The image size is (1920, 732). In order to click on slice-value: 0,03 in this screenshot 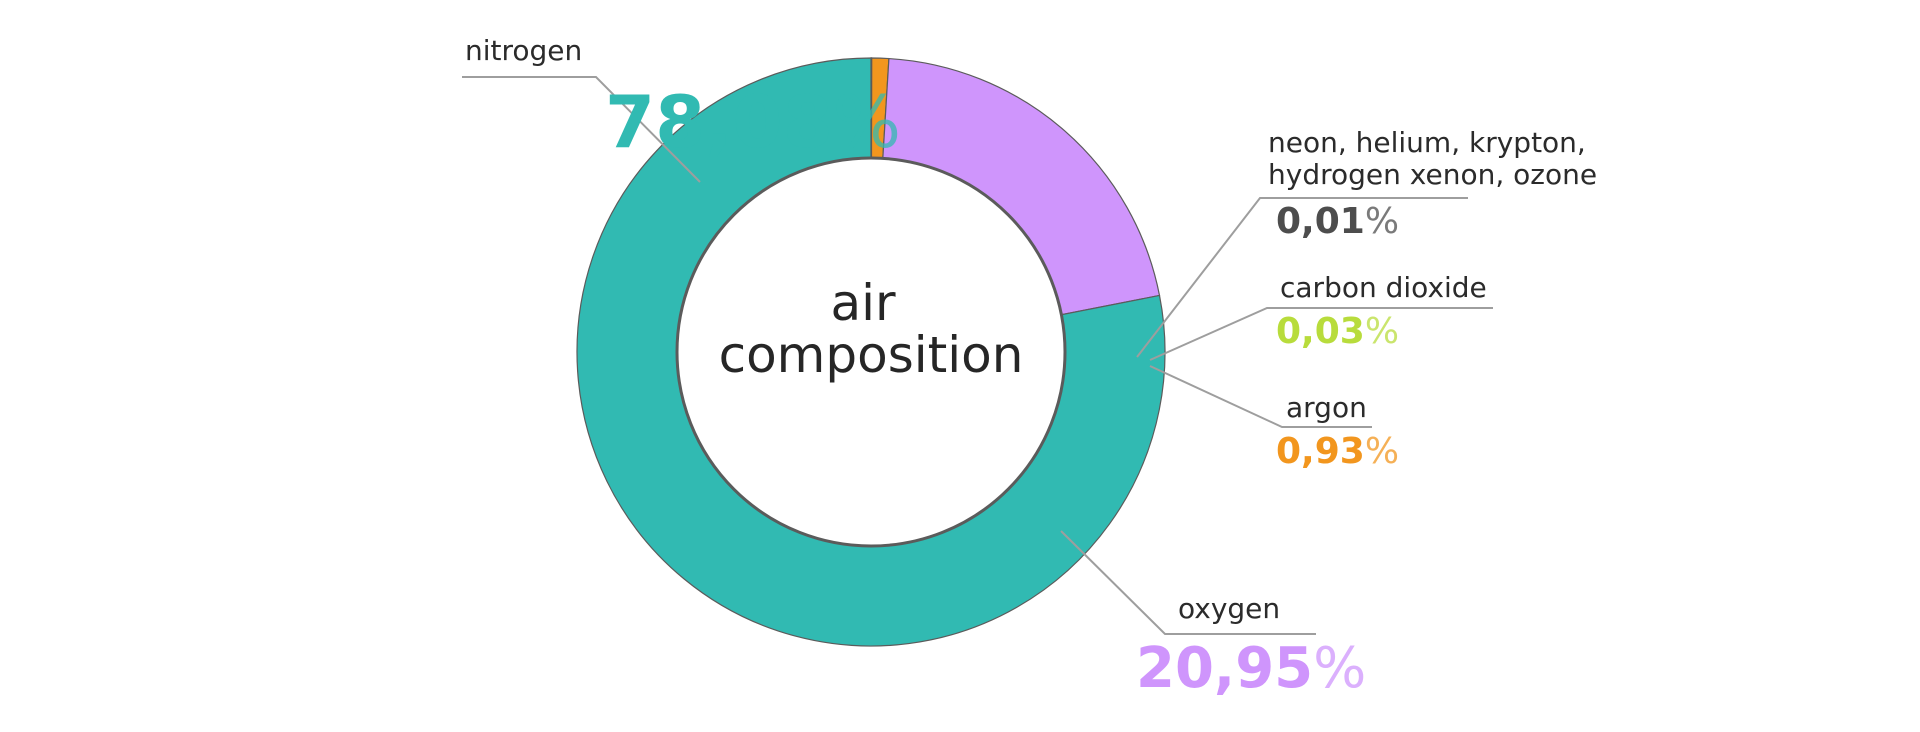, I will do `click(1320, 331)`.